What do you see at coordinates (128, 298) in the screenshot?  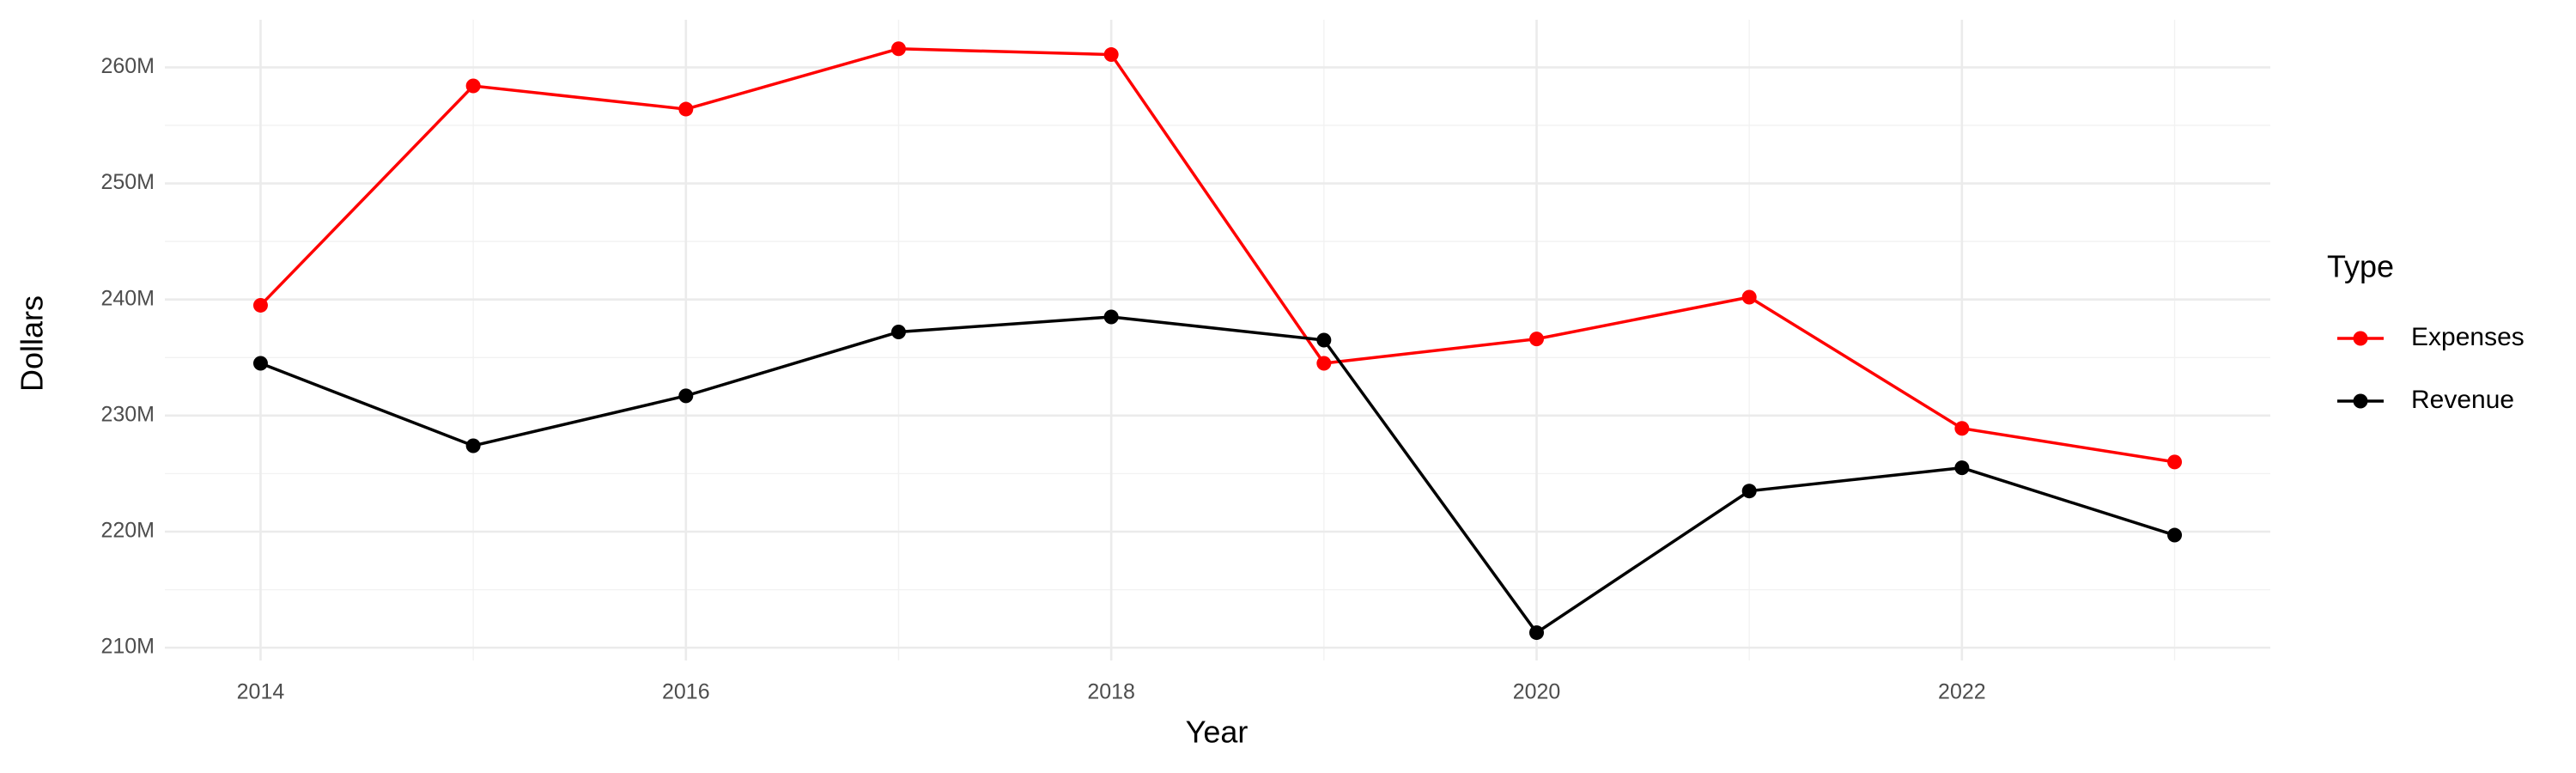 I see `y-tick-label: 240M` at bounding box center [128, 298].